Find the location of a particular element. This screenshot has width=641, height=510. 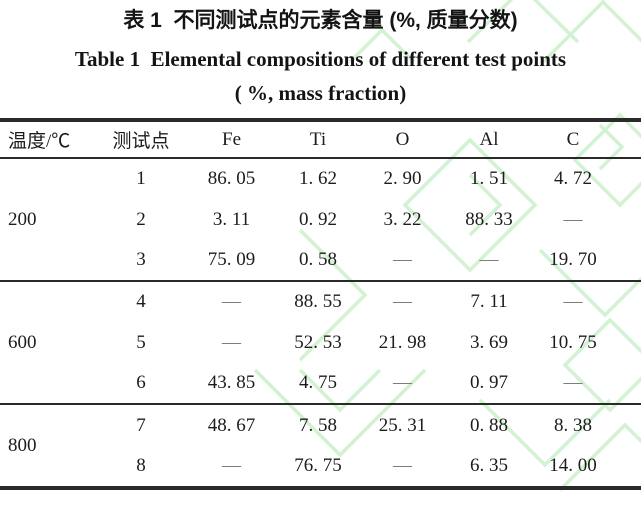

col-header-o: O is located at coordinates (402, 139).